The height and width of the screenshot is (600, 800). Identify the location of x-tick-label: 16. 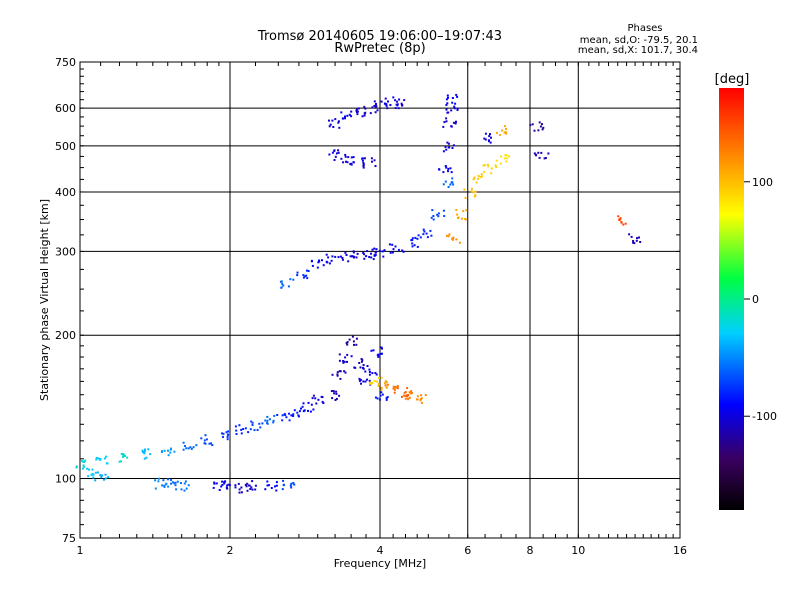
(680, 550).